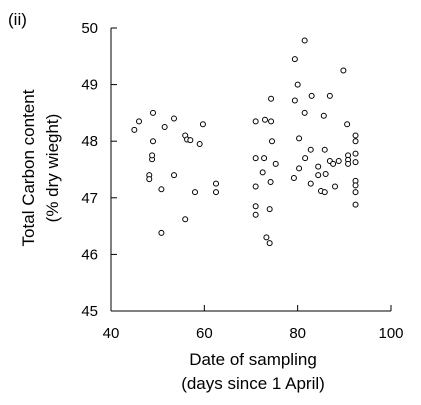  I want to click on x-axis-title-line-1: Date of sampling, so click(253, 359).